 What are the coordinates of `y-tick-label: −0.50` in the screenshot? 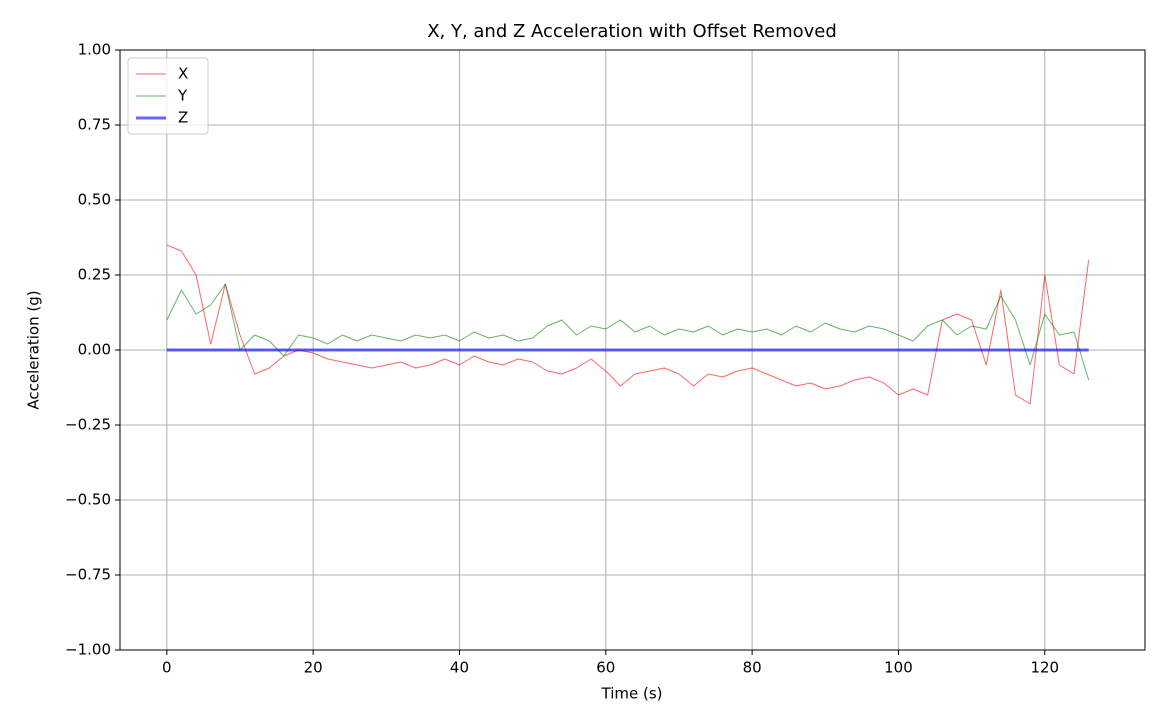 It's located at (88, 500).